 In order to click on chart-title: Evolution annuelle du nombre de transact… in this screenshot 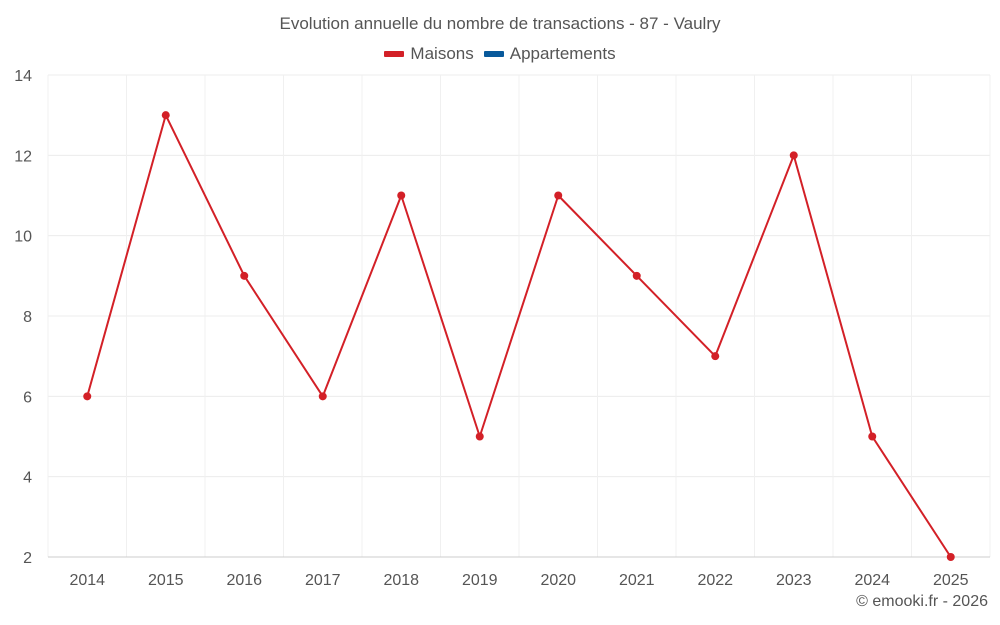, I will do `click(500, 23)`.